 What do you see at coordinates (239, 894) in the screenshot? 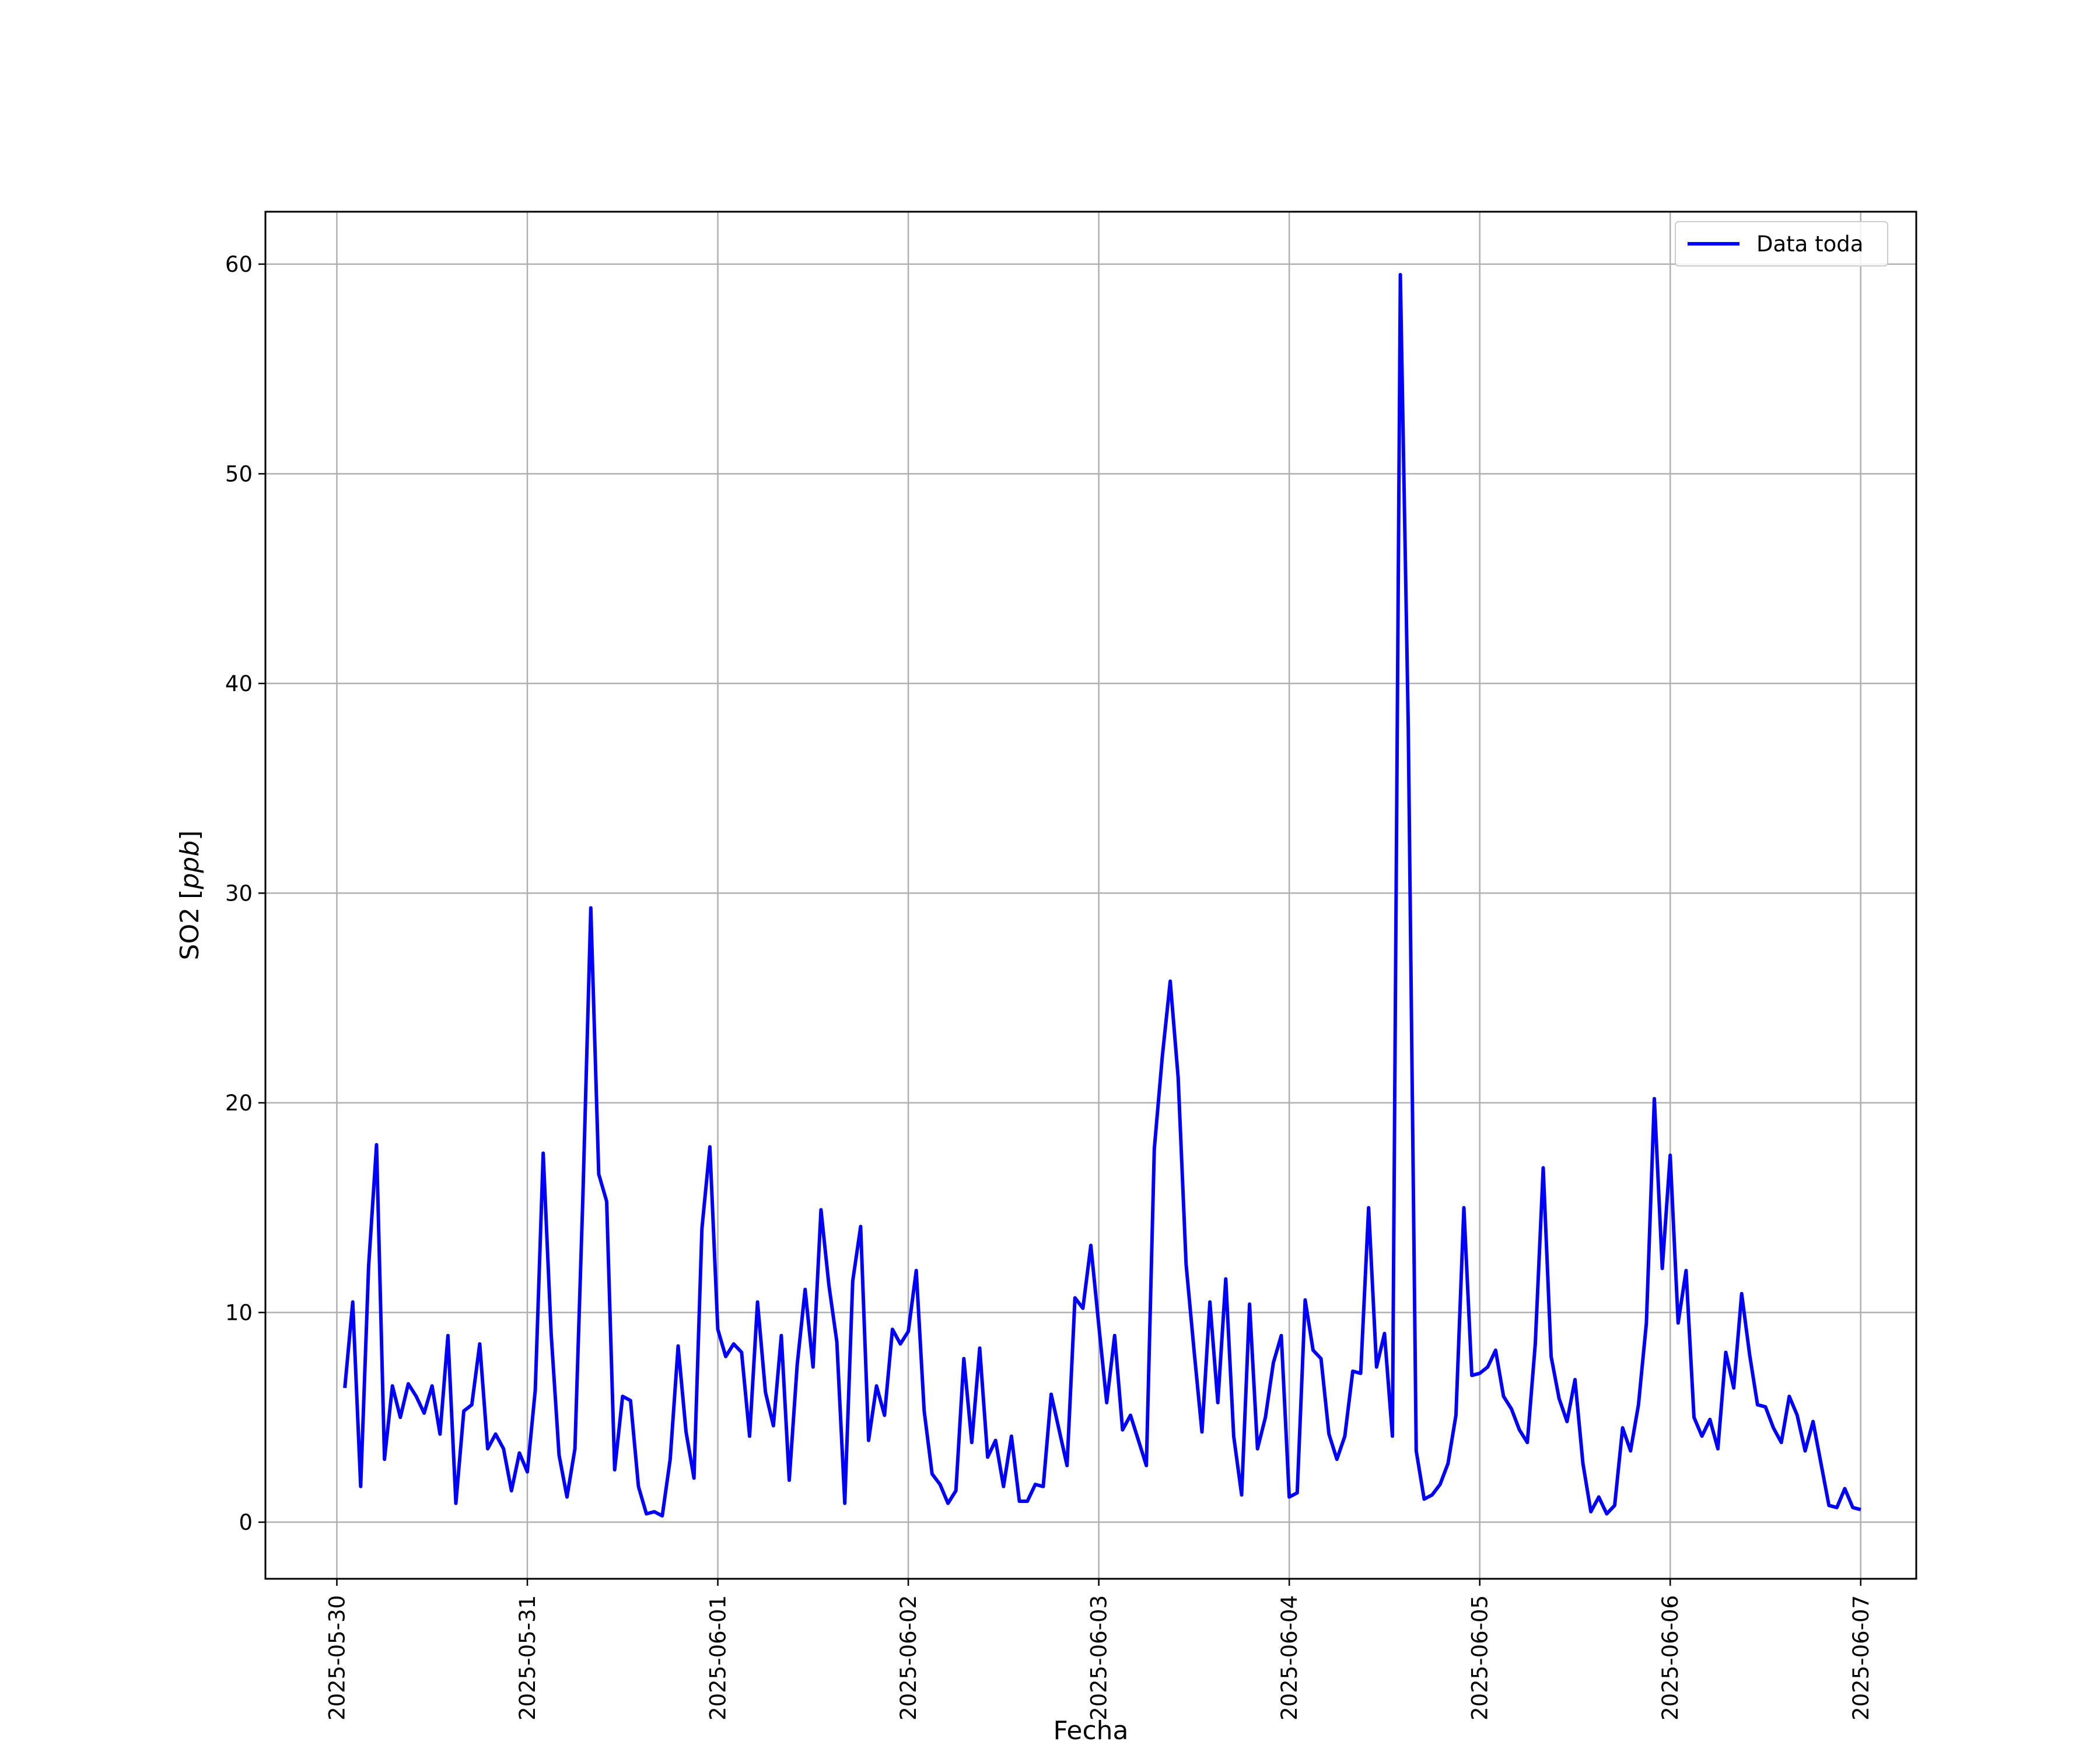
I see `y-tick-label: 30` at bounding box center [239, 894].